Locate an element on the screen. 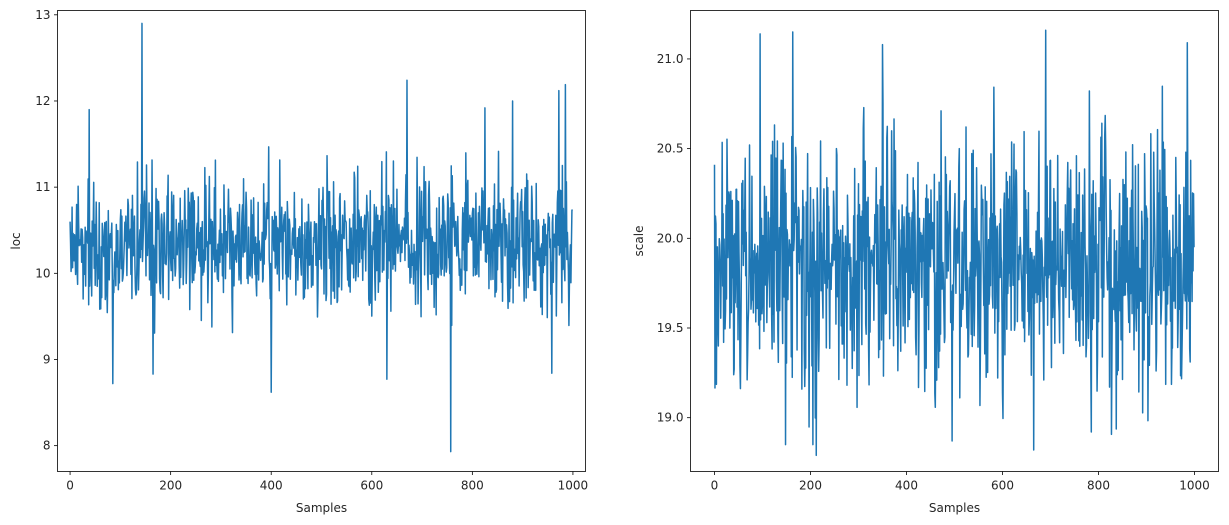 The height and width of the screenshot is (525, 1229). y-tick-label: 19.5 is located at coordinates (670, 328).